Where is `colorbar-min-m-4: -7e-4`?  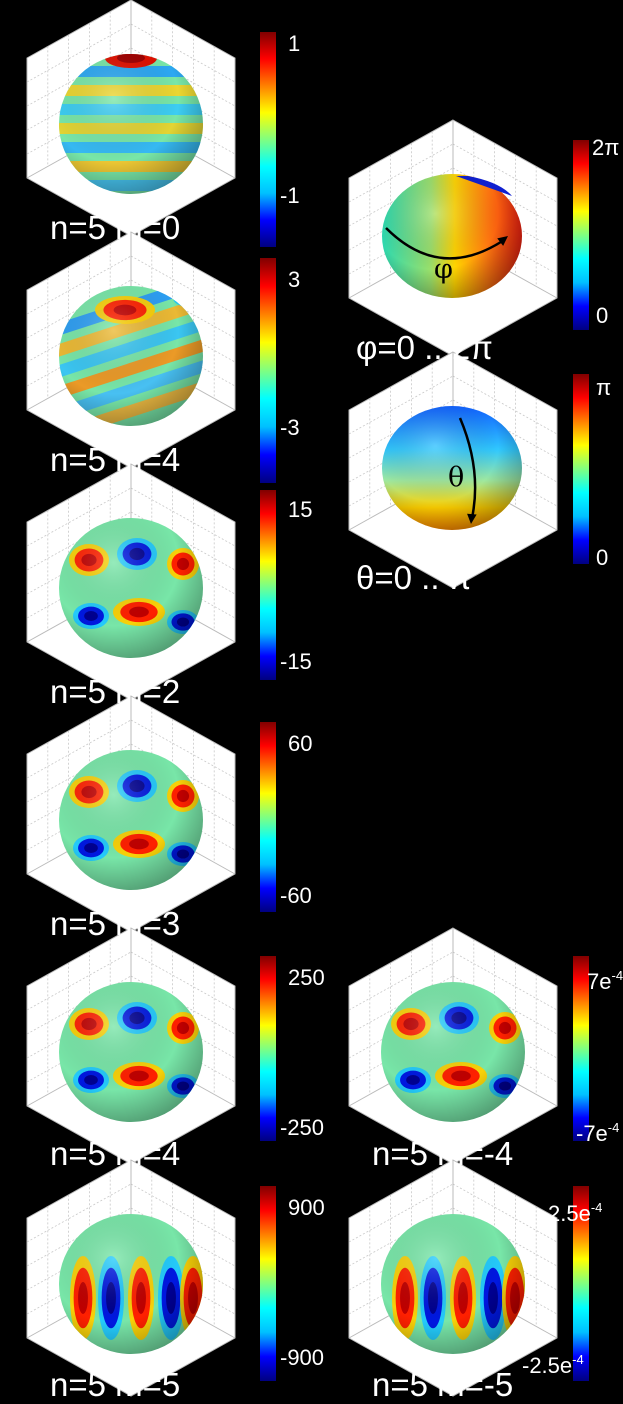 colorbar-min-m-4: -7e-4 is located at coordinates (598, 1133).